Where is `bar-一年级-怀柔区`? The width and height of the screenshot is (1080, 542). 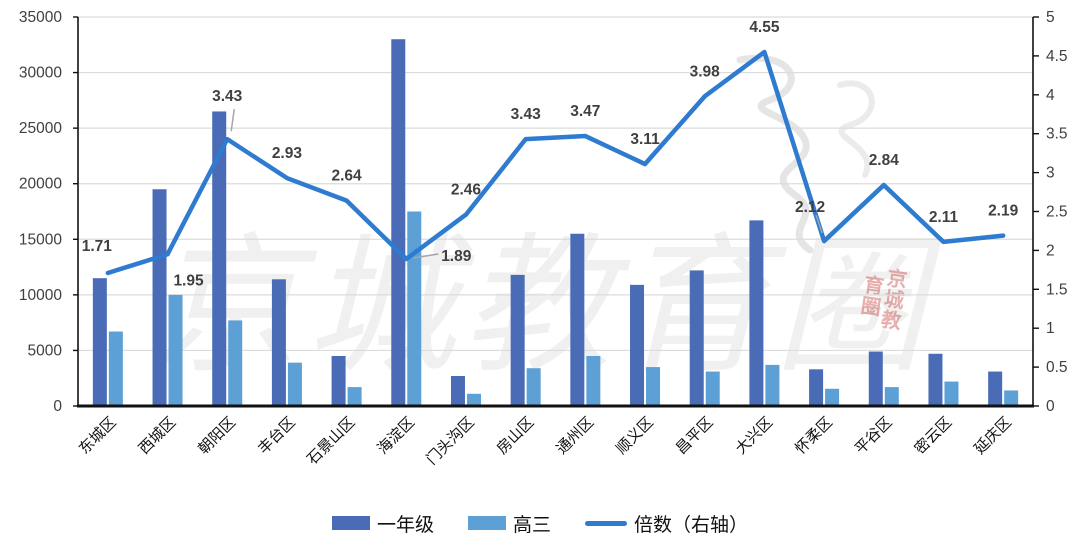 bar-一年级-怀柔区 is located at coordinates (816, 387).